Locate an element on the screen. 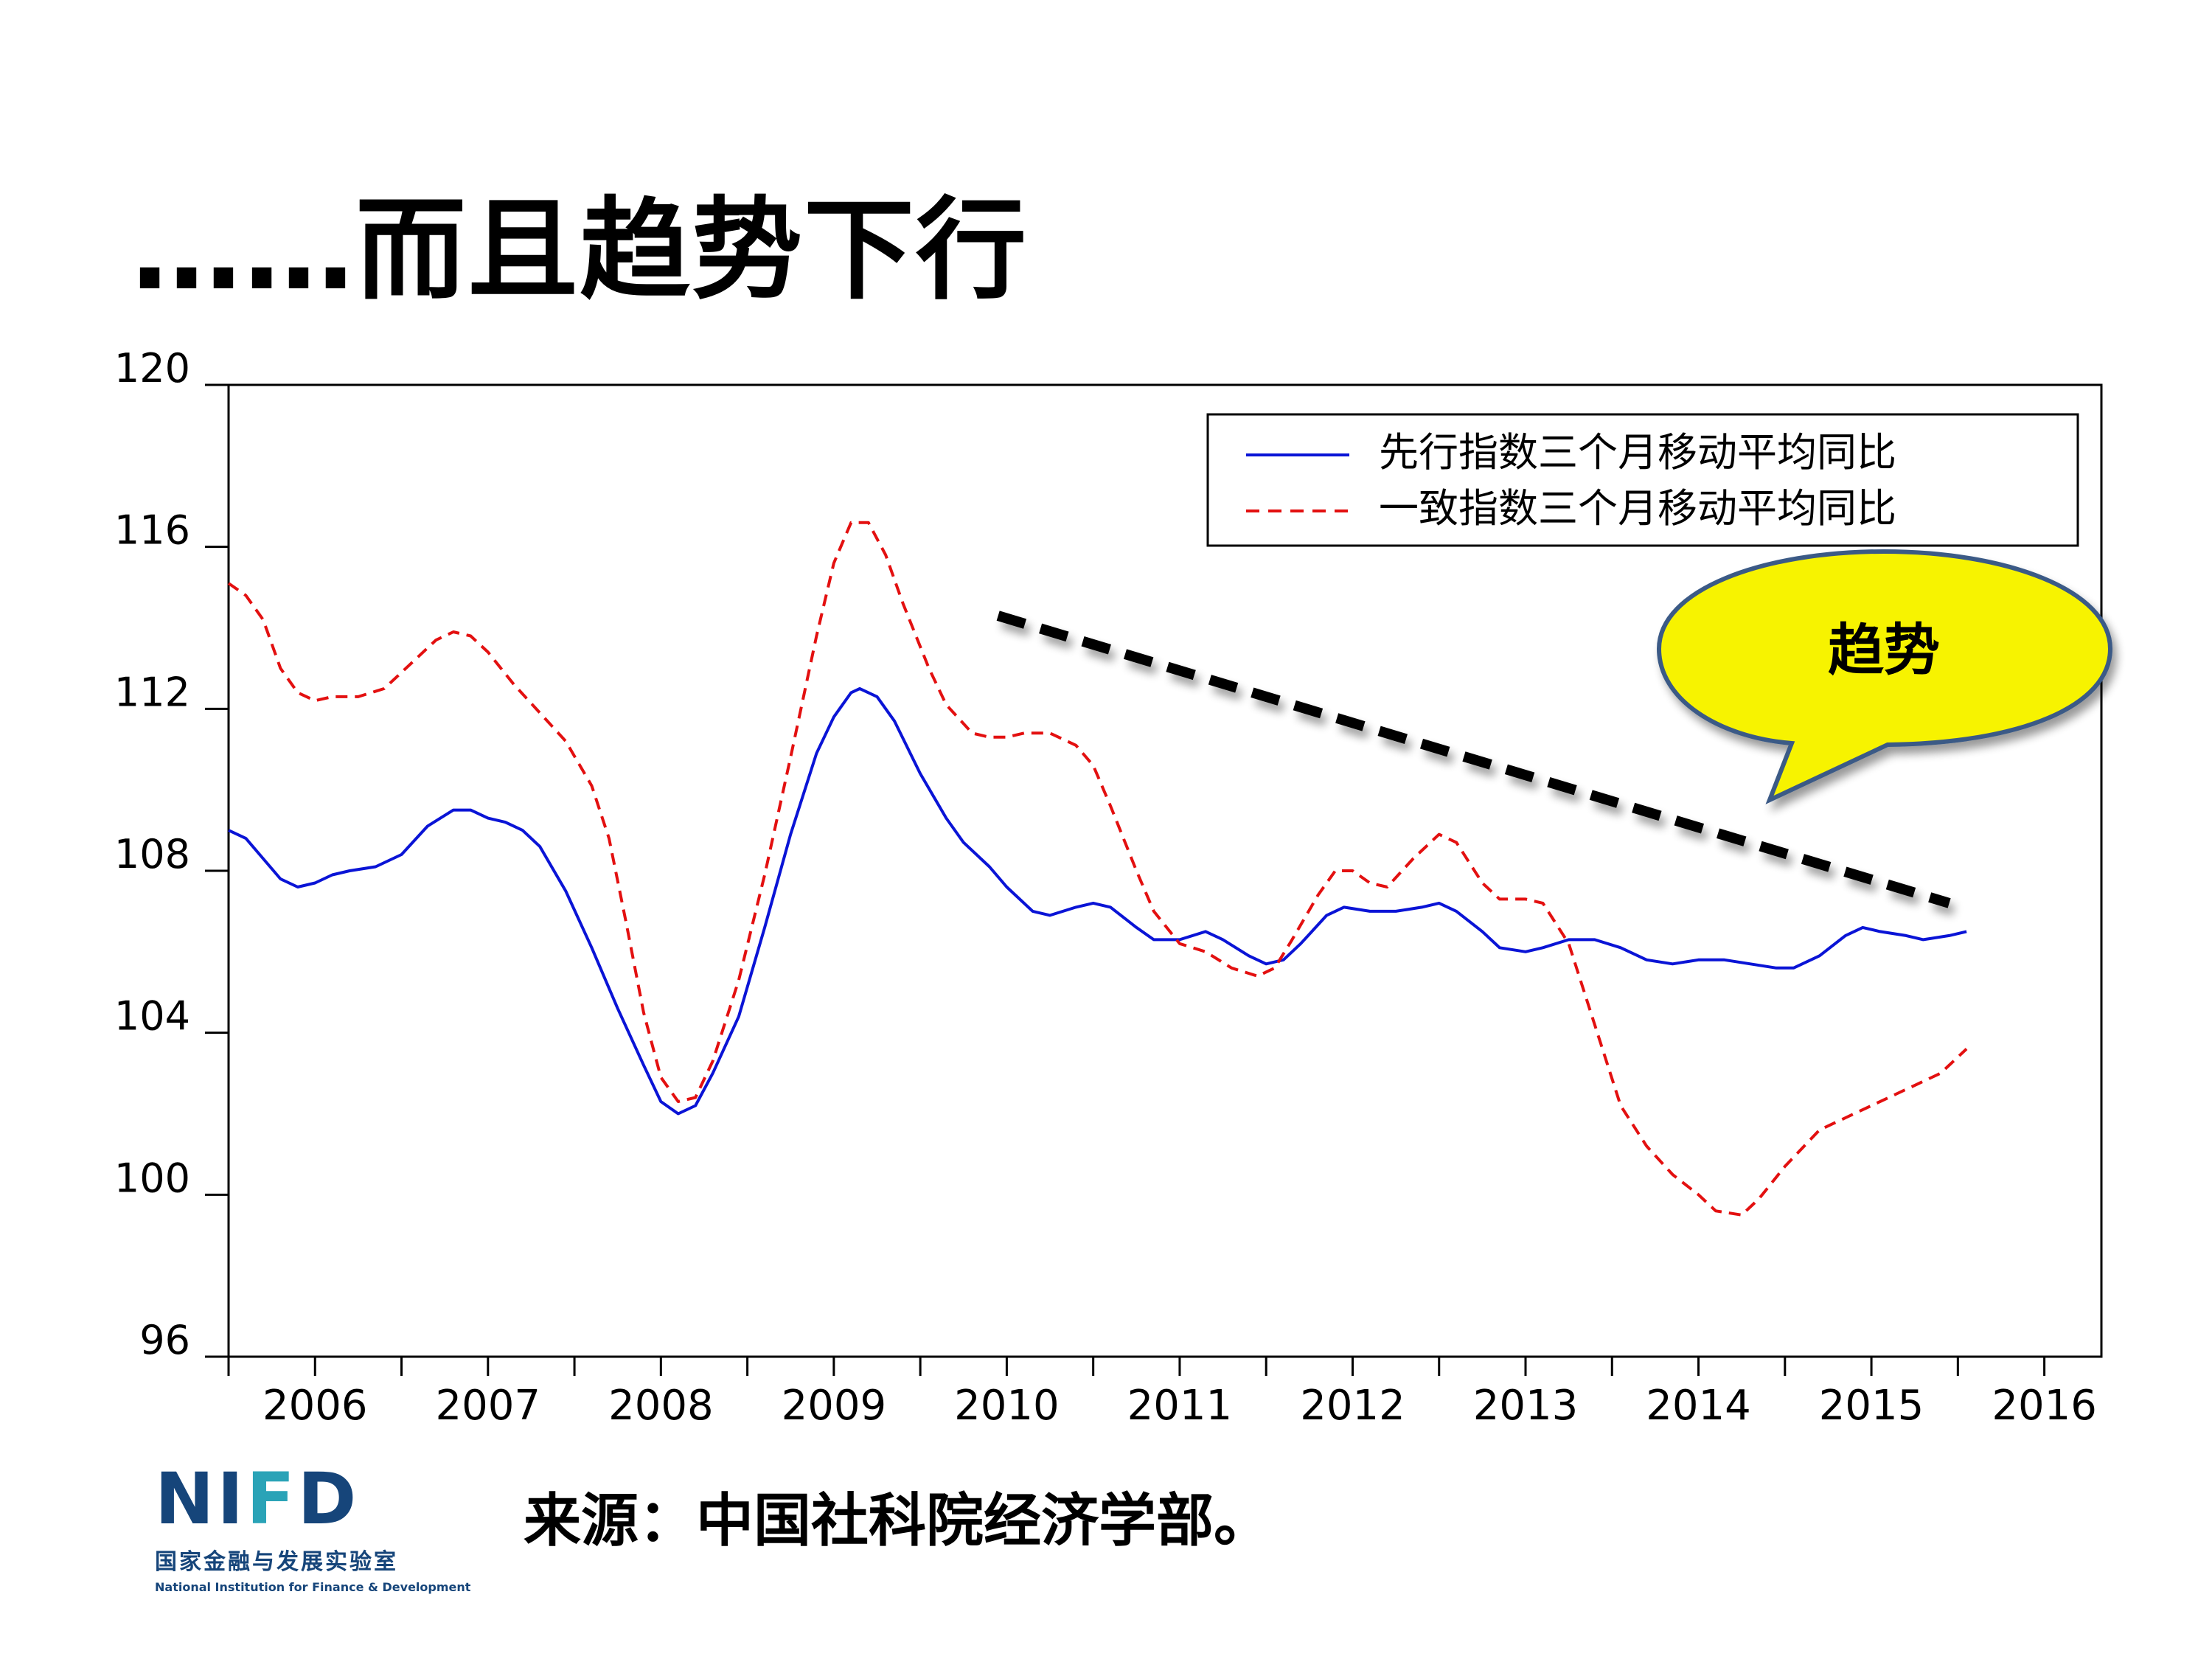  y-tick-label: 96 is located at coordinates (164, 1340).